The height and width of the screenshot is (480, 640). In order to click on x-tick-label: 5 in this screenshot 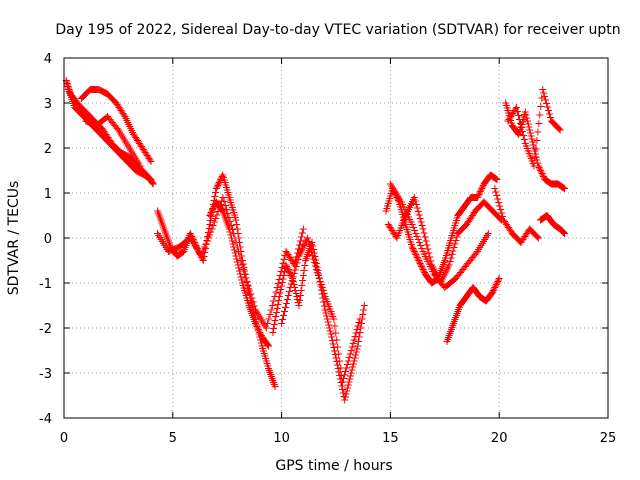, I will do `click(173, 438)`.